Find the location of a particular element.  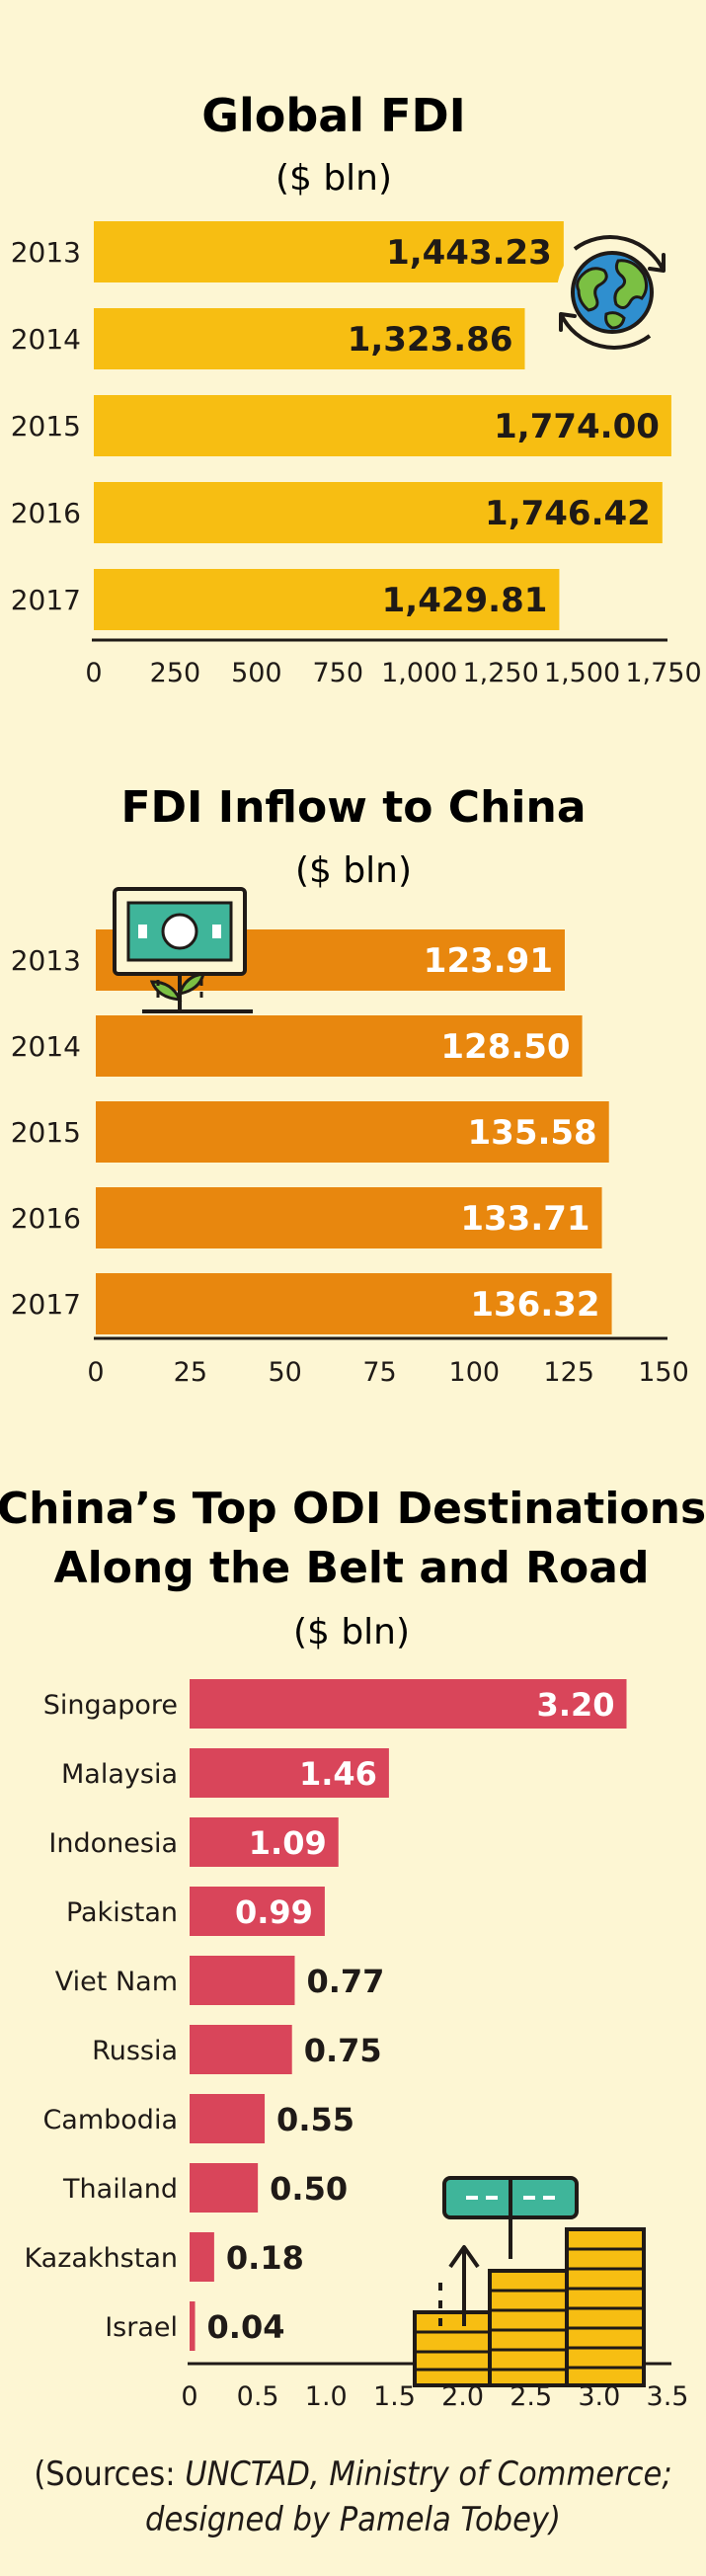

global-fdi-x-tick-label: 250 is located at coordinates (175, 673).